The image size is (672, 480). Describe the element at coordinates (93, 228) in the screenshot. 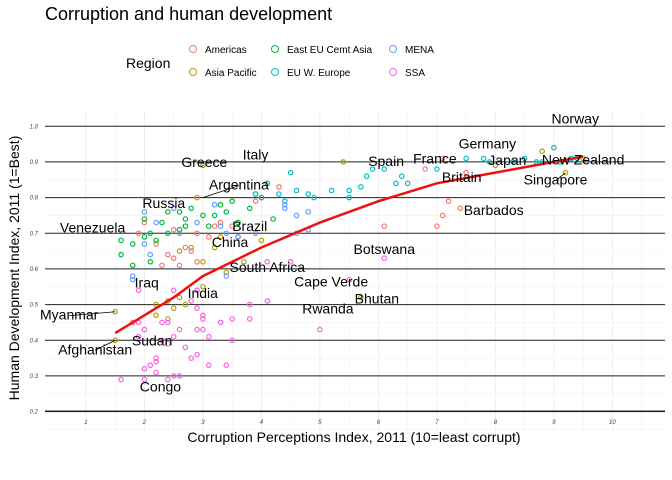

I see `annotation-label: Venezuela` at that location.